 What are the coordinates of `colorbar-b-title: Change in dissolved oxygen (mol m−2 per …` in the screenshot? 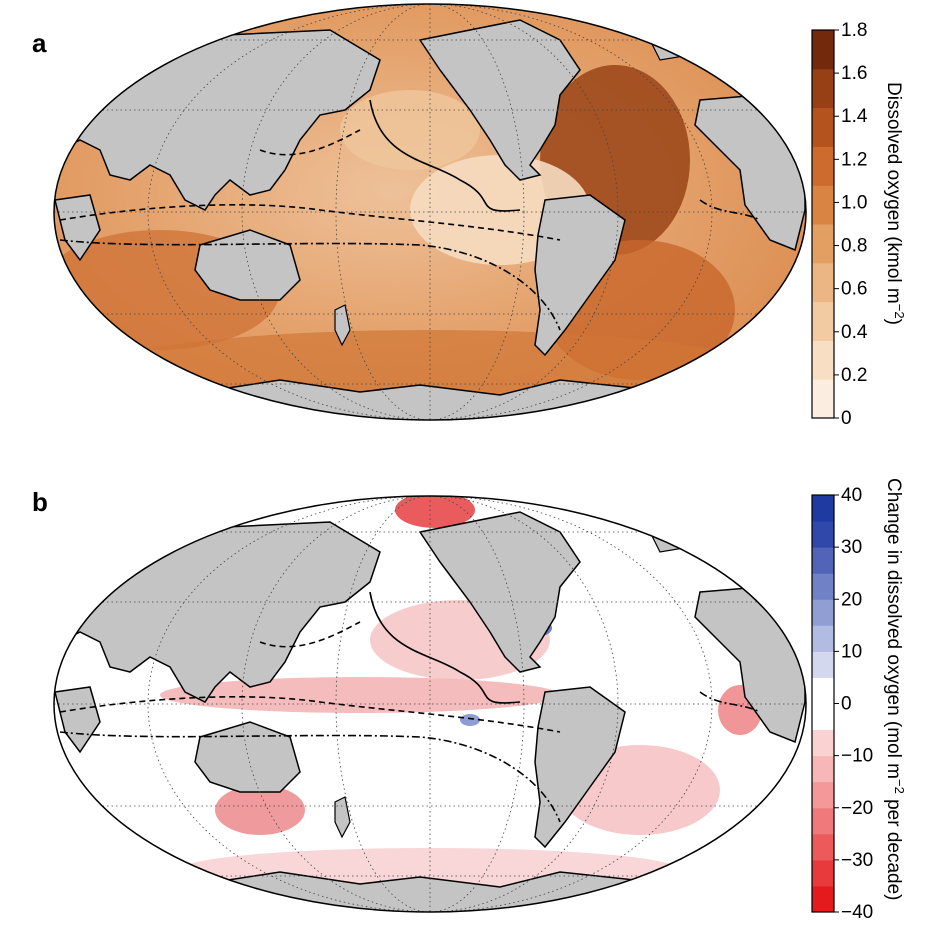 It's located at (895, 689).